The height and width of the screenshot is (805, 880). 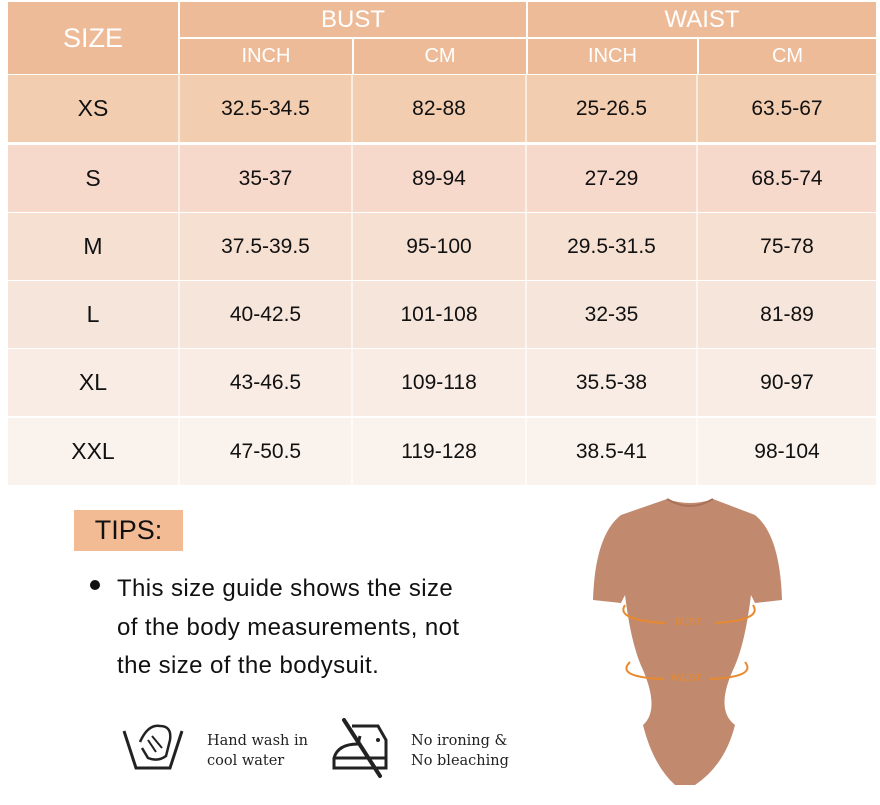 I want to click on value-cell: 119-128, so click(x=440, y=451).